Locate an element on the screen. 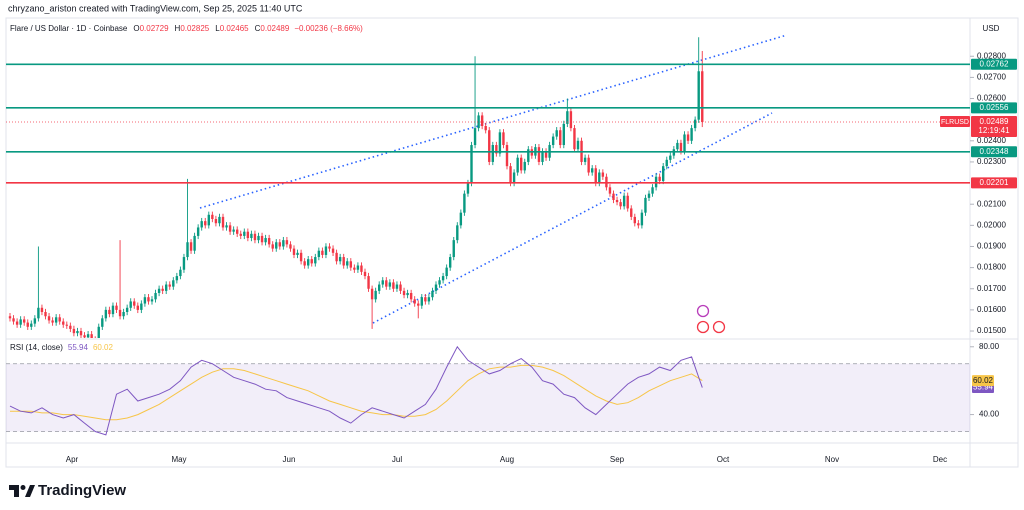  rsi-value: 60.02 is located at coordinates (103, 347).